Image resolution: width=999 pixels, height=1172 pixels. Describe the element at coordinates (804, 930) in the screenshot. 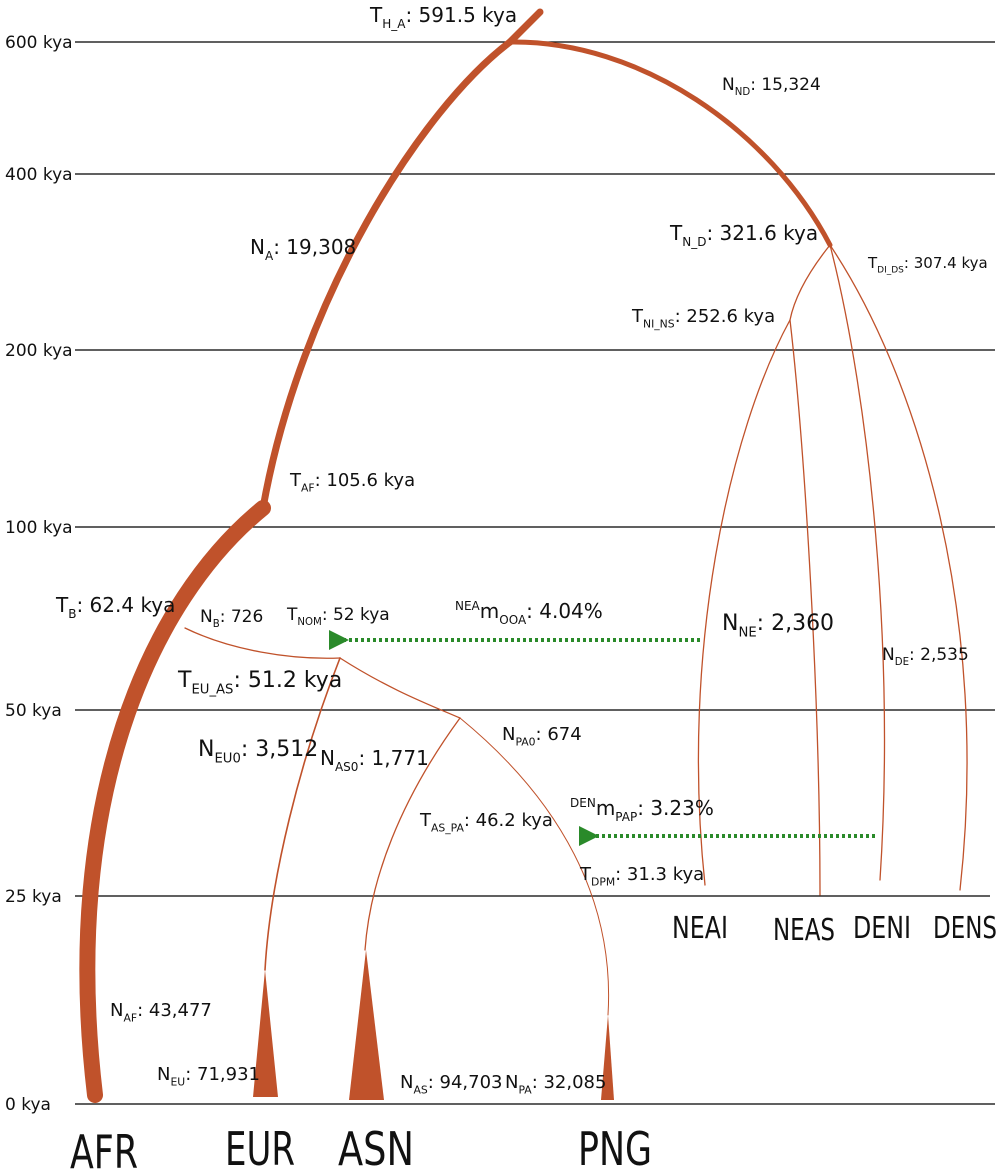

I see `population-name: NEAS` at that location.